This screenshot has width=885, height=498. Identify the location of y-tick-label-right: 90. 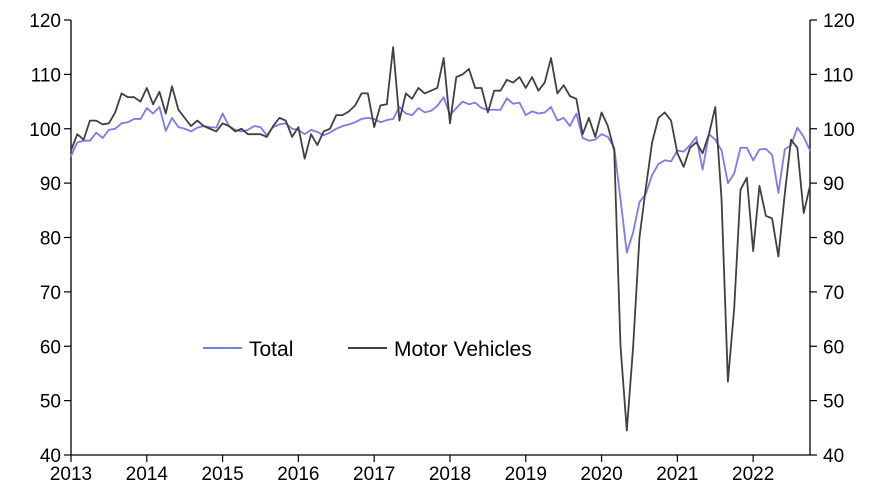
(833, 184).